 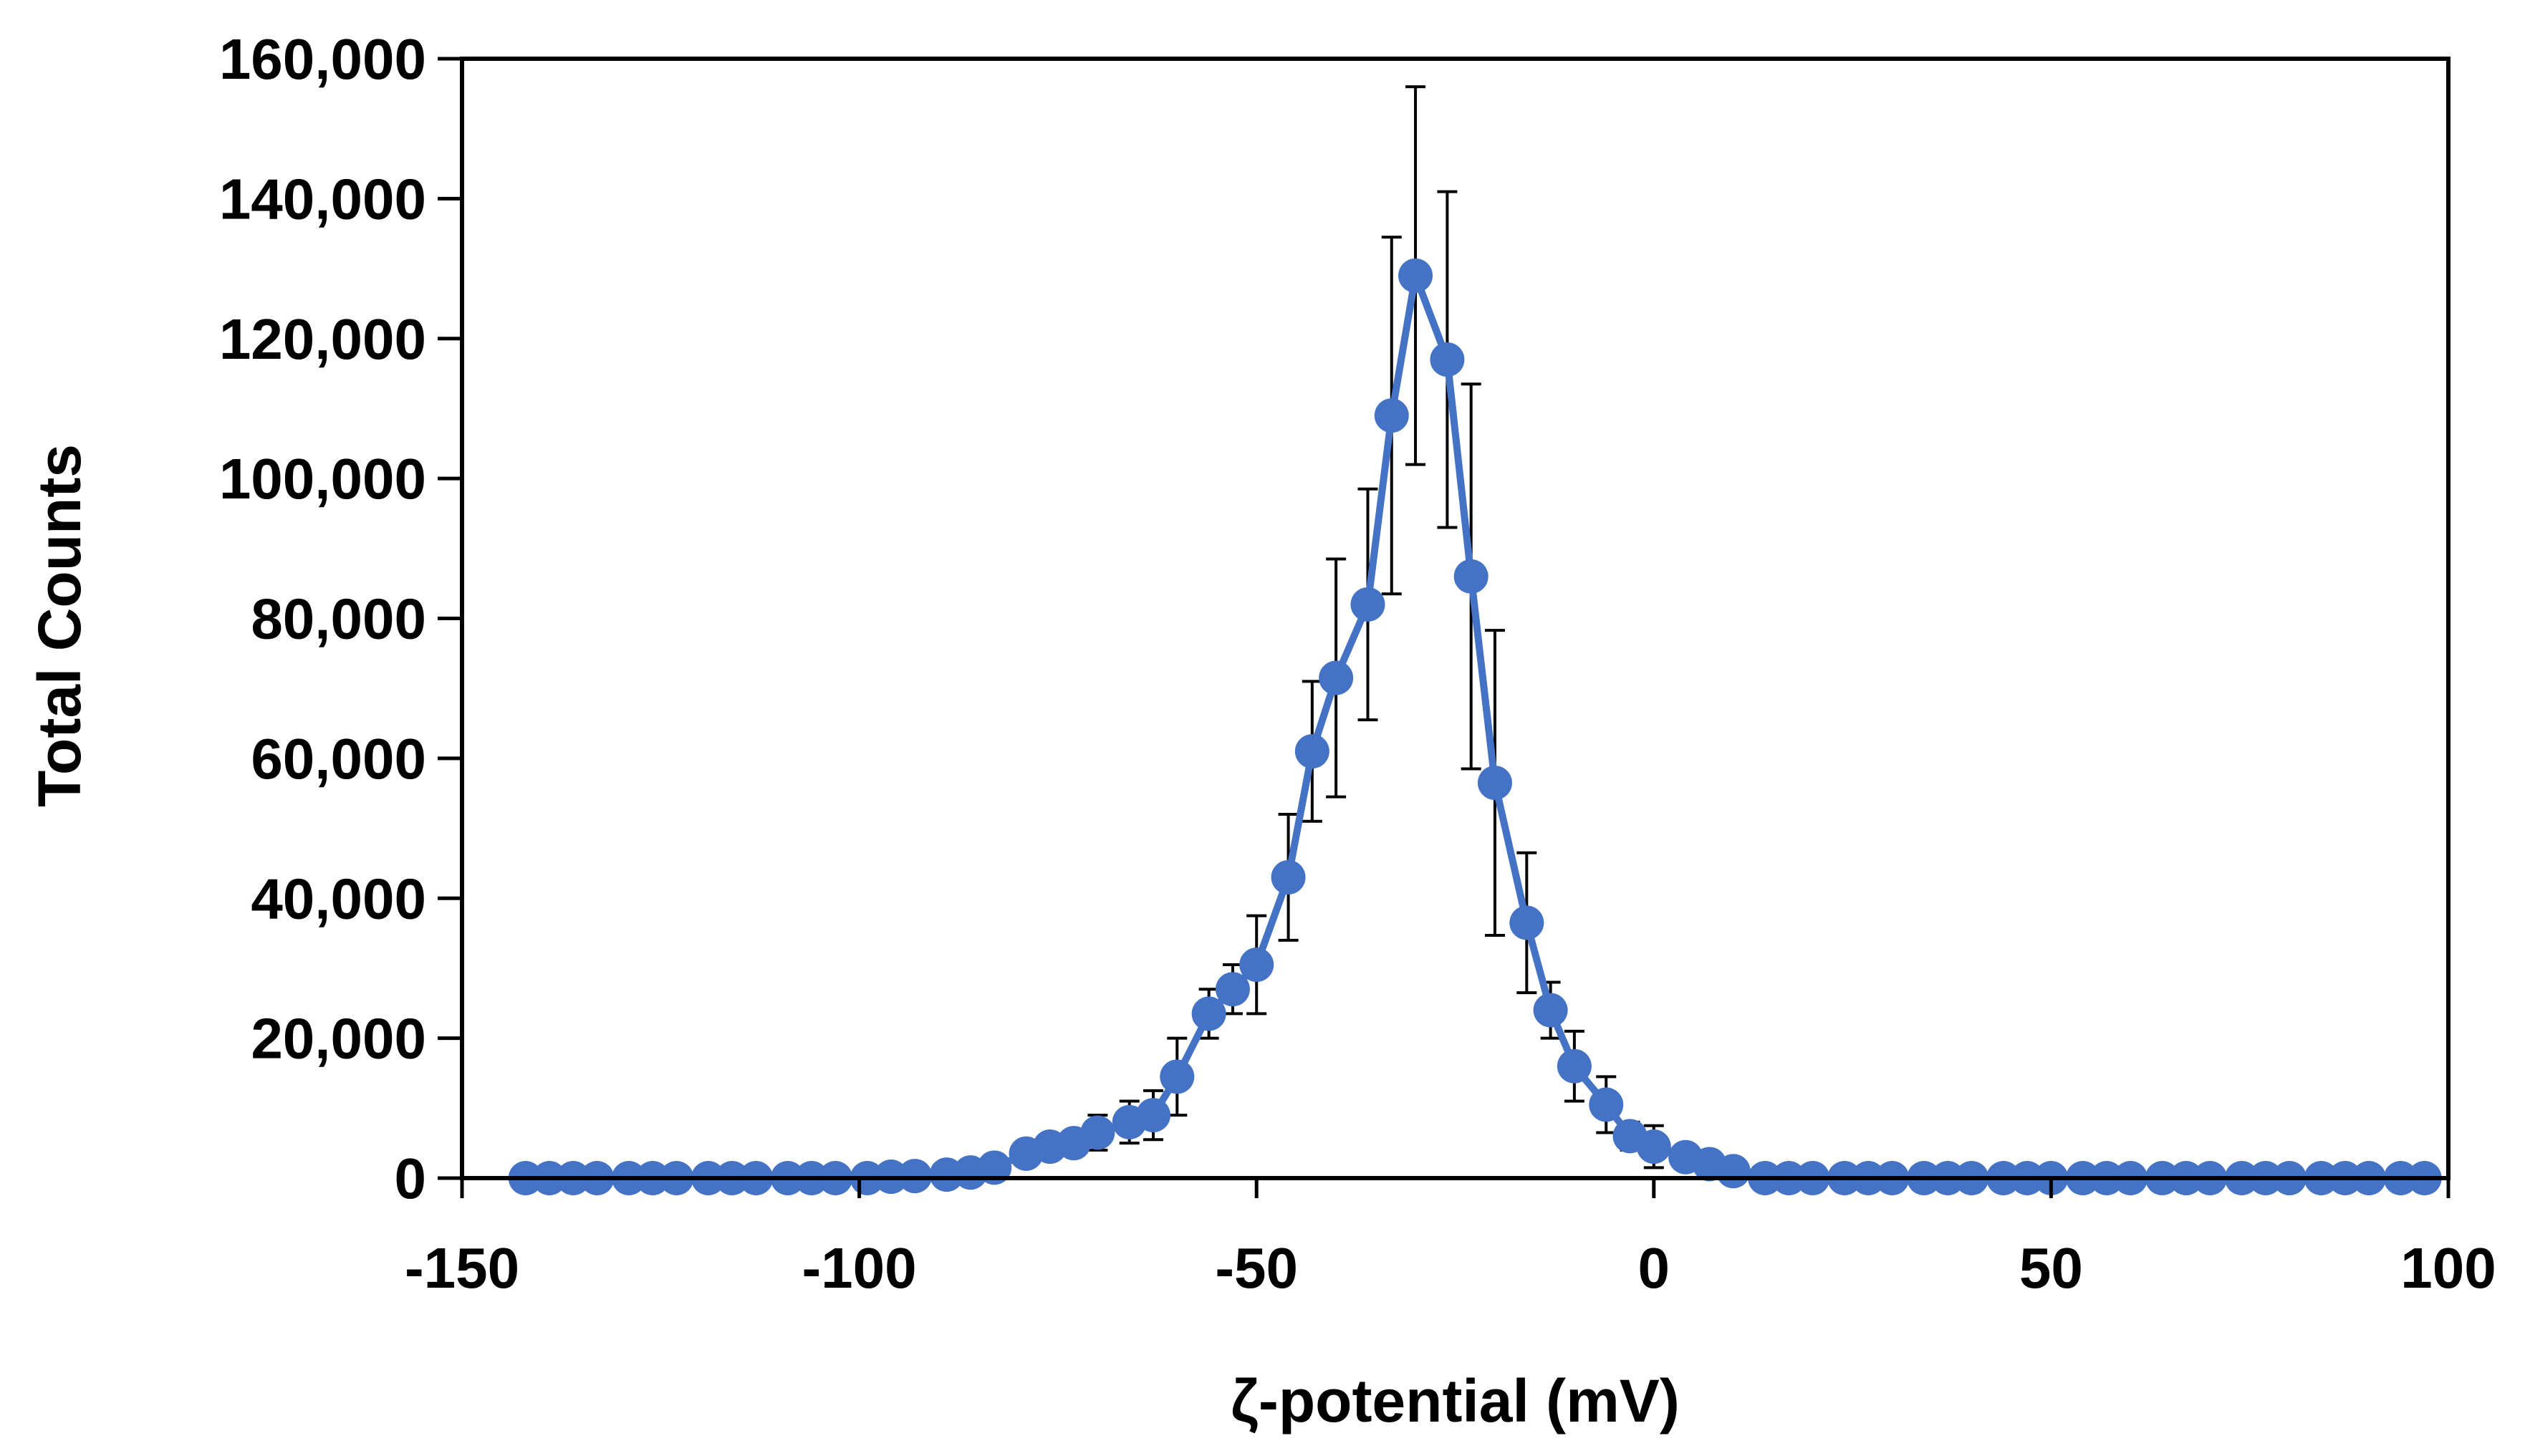 What do you see at coordinates (322, 479) in the screenshot?
I see `y-tick-label: 100,000` at bounding box center [322, 479].